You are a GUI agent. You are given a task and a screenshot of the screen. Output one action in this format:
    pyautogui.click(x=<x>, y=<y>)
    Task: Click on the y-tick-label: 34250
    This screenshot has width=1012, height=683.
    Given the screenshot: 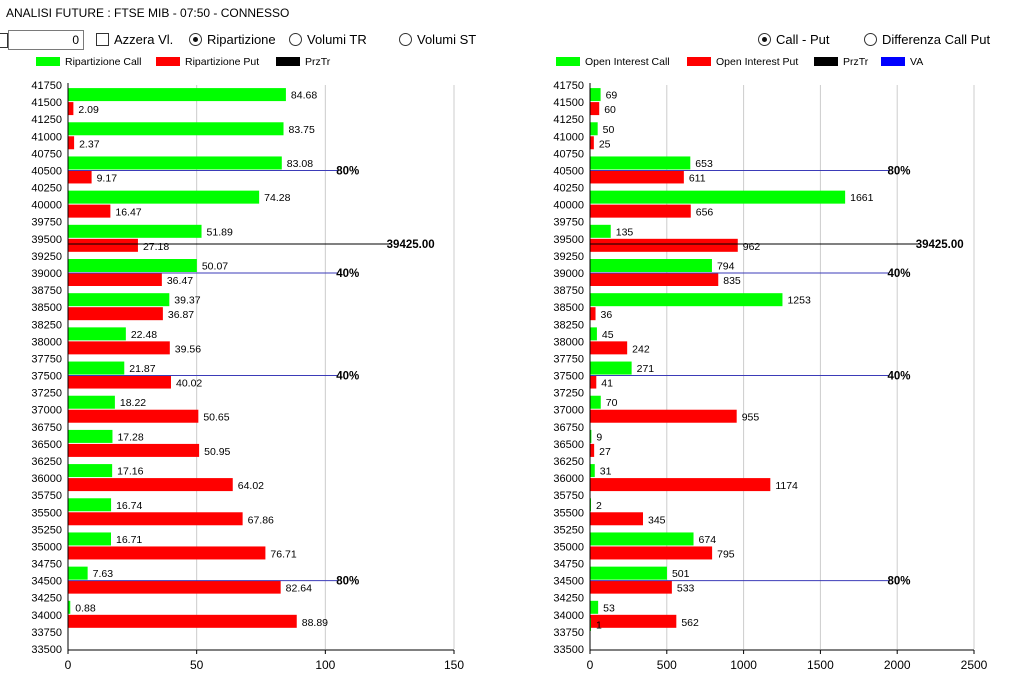 What is the action you would take?
    pyautogui.click(x=568, y=599)
    